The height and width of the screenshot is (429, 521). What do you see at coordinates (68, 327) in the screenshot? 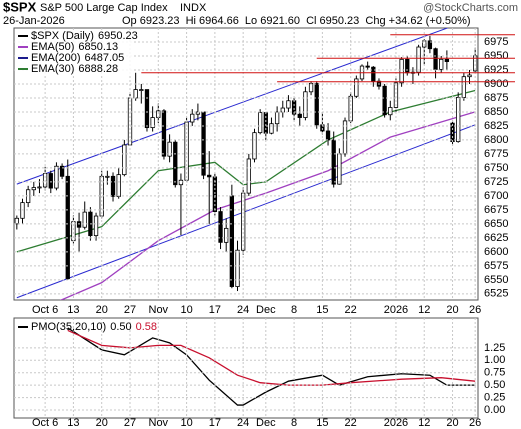
I see `legend-label: PMO(35,20,10)` at bounding box center [68, 327].